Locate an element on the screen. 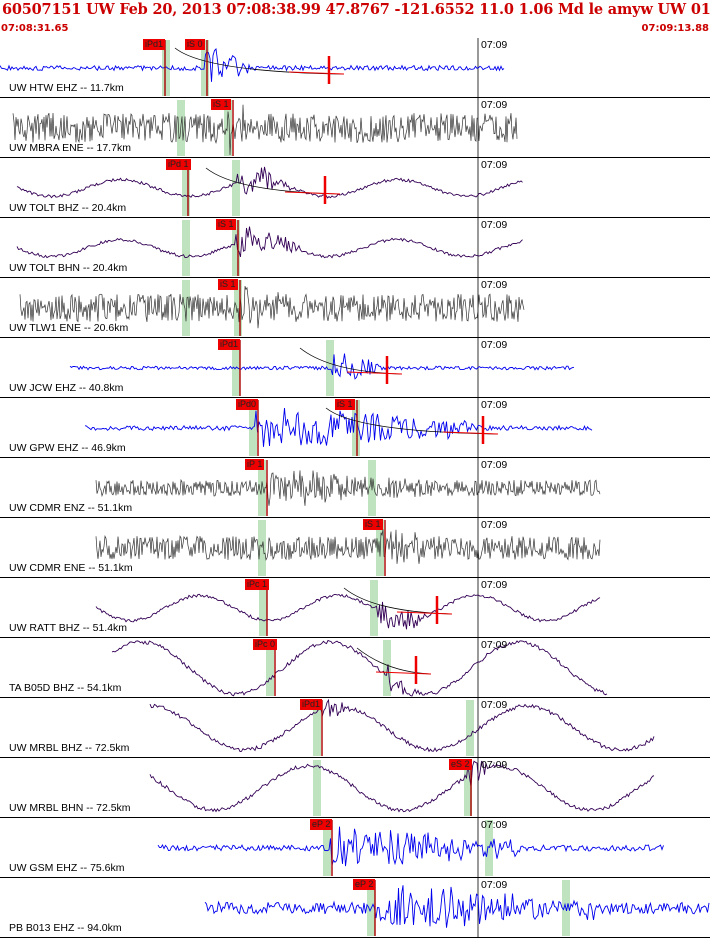 The width and height of the screenshot is (710, 938). phase-pick-tag: iPd0 is located at coordinates (247, 404).